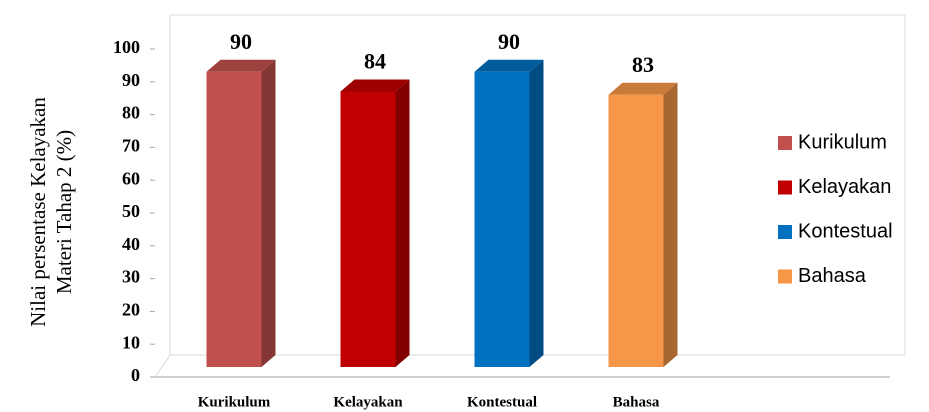  I want to click on y-tick-label: 10, so click(131, 342).